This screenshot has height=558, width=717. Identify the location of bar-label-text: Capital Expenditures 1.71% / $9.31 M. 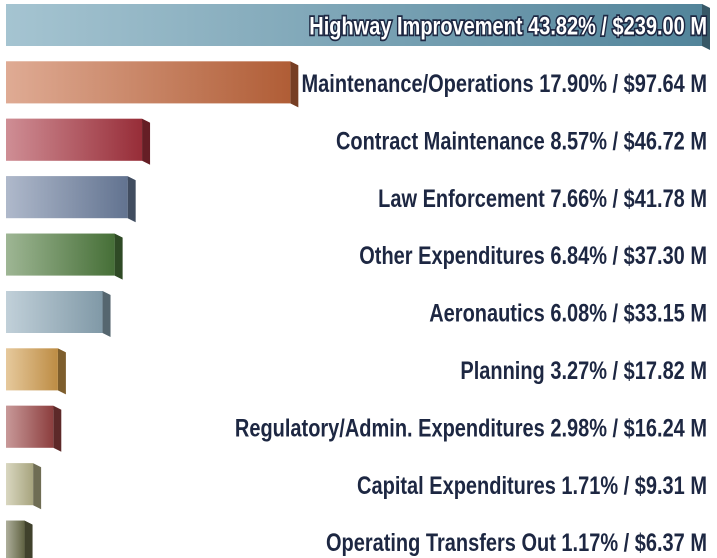
(532, 486).